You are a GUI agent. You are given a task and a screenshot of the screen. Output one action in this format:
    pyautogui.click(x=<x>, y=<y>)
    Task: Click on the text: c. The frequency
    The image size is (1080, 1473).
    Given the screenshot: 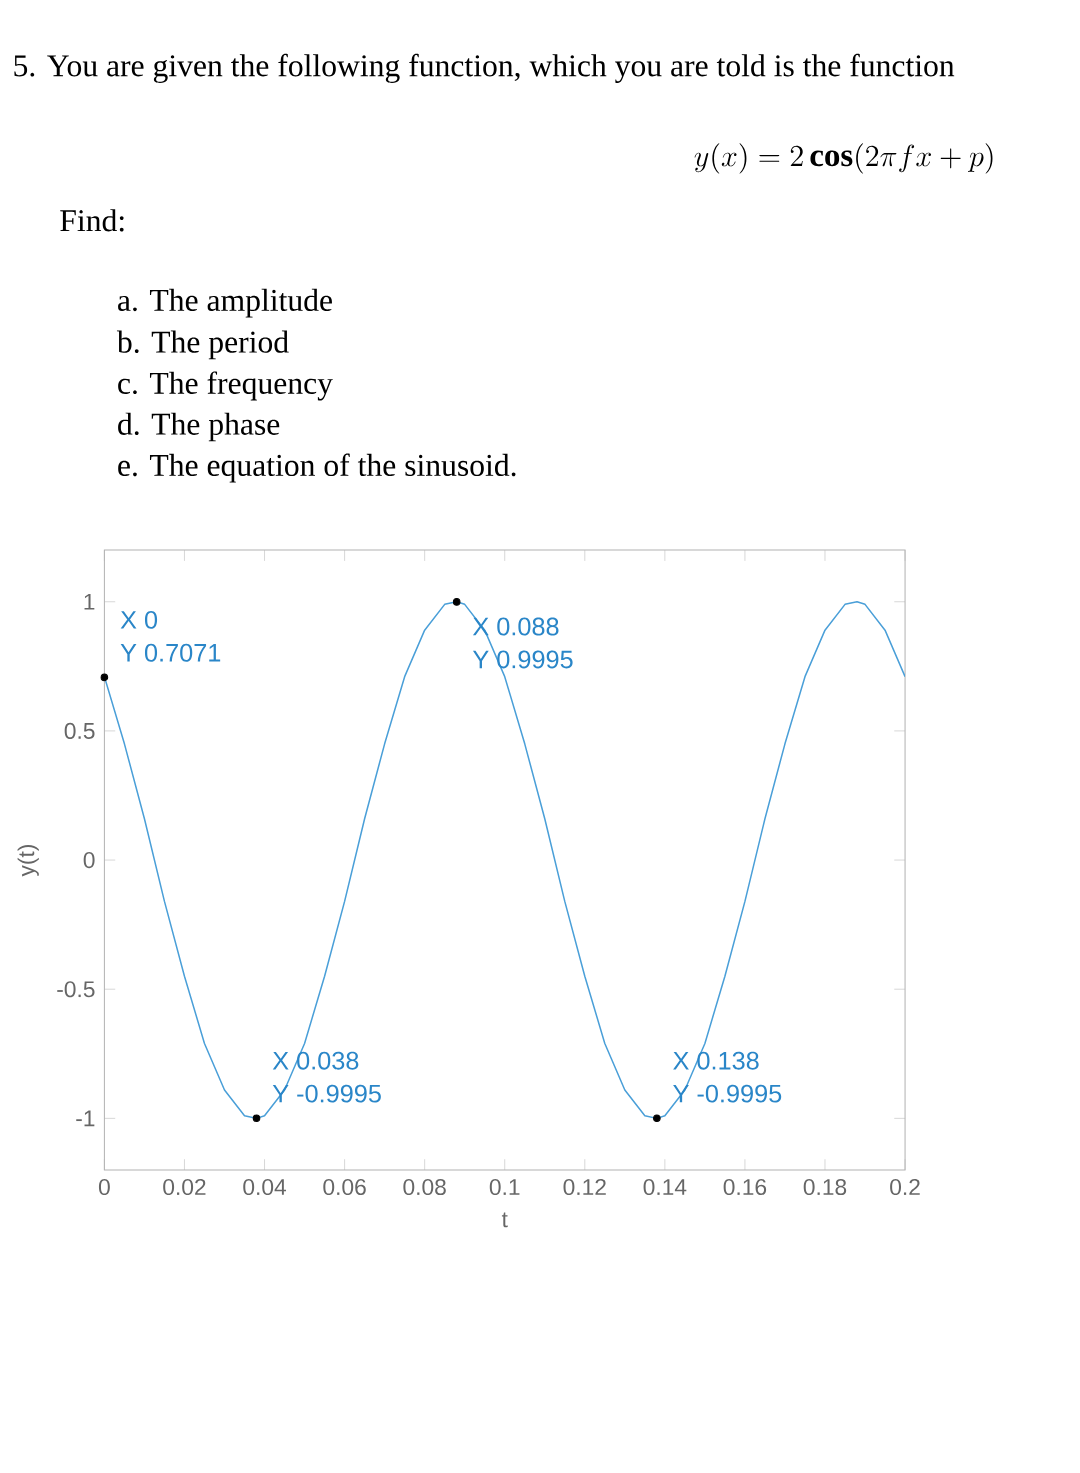 What is the action you would take?
    pyautogui.click(x=225, y=386)
    